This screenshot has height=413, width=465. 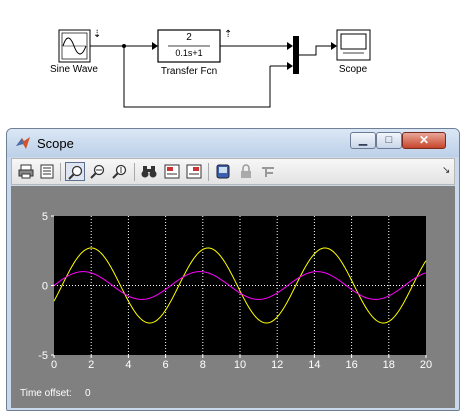 I want to click on x-tick-label: 16, so click(x=351, y=365).